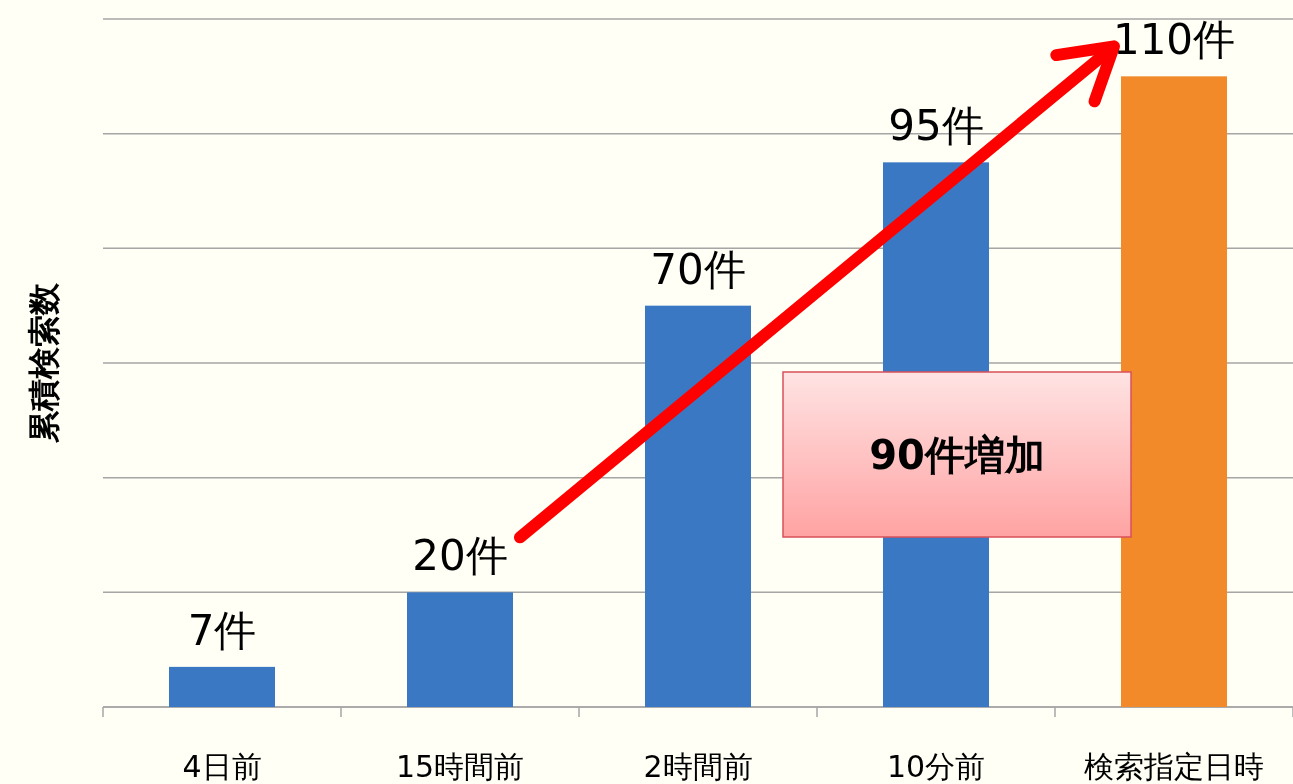  I want to click on data-label: 20件, so click(460, 556).